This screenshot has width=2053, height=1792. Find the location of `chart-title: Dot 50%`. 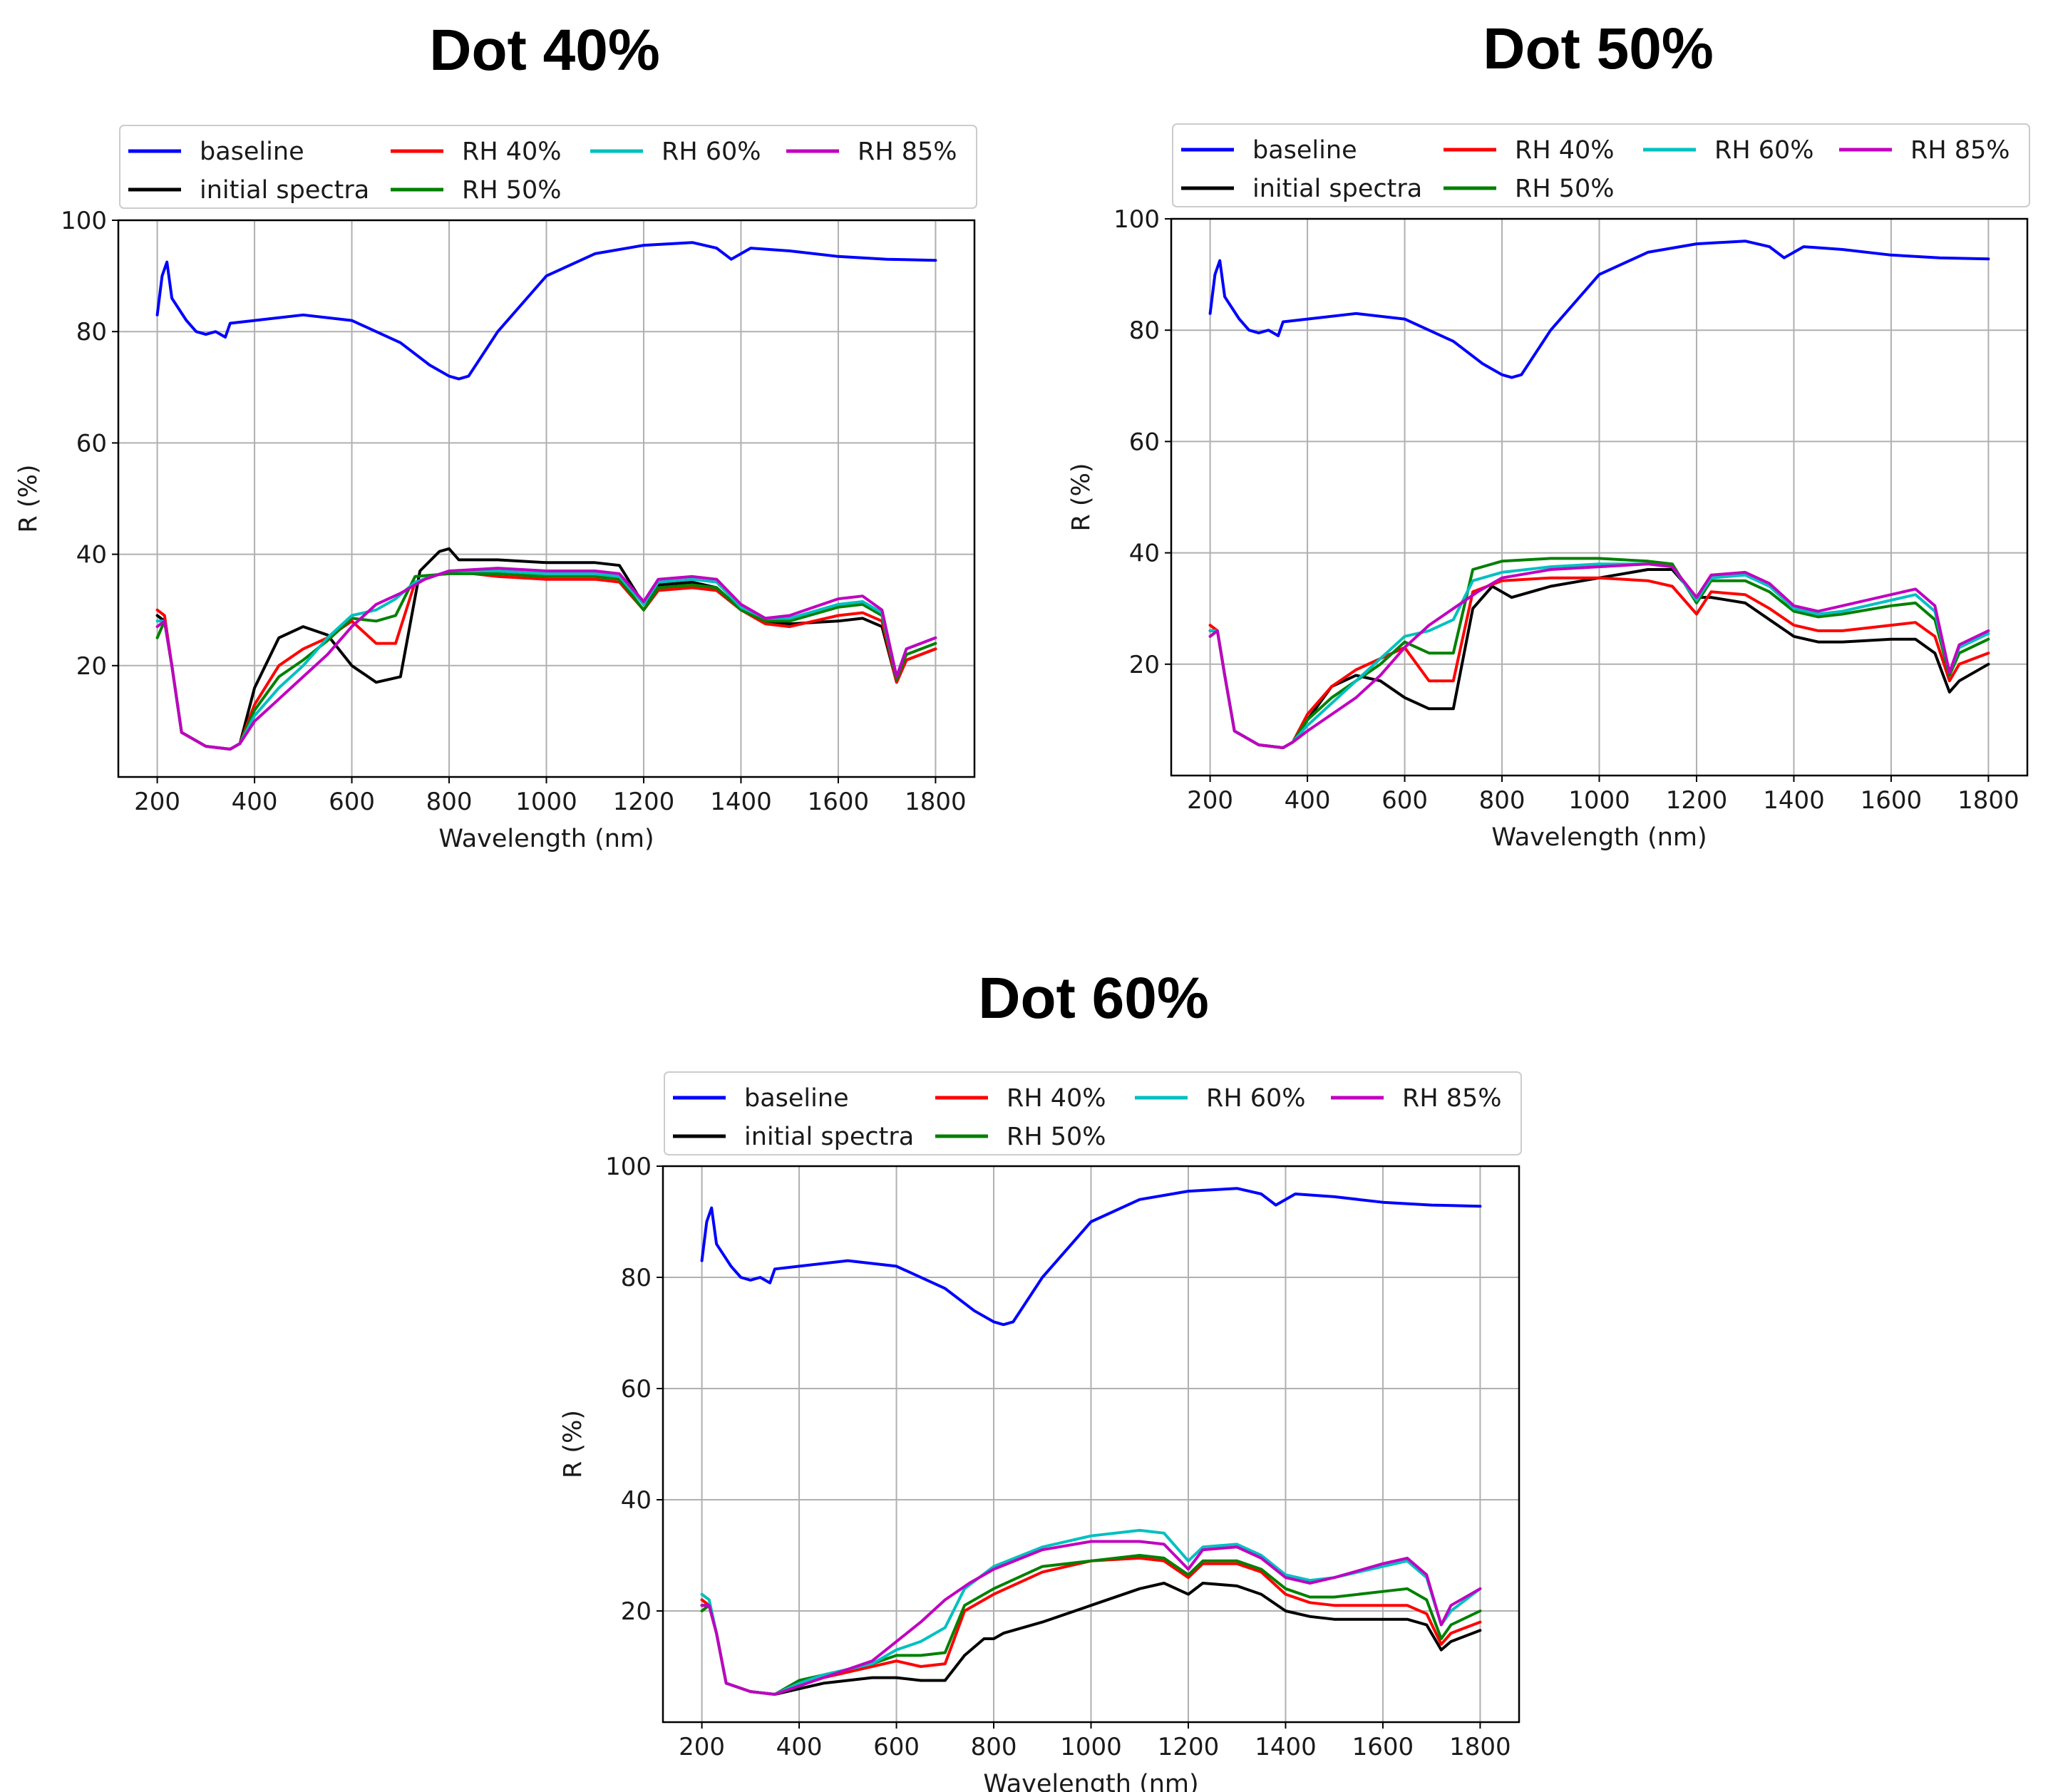

chart-title: Dot 50% is located at coordinates (1598, 49).